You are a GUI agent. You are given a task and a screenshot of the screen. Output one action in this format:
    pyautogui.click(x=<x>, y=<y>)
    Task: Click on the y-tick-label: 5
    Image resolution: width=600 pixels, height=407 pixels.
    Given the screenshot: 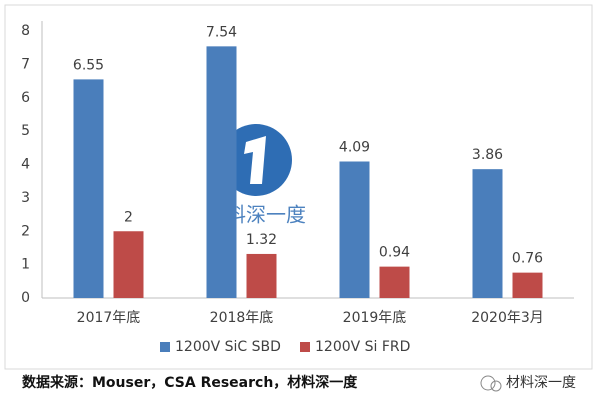 What is the action you would take?
    pyautogui.click(x=25, y=131)
    